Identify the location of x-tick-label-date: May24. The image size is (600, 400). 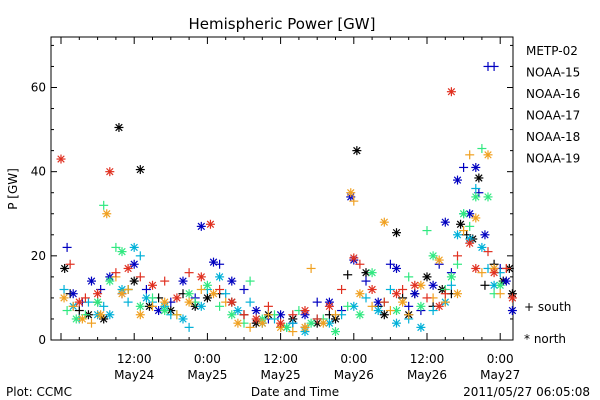
(134, 375).